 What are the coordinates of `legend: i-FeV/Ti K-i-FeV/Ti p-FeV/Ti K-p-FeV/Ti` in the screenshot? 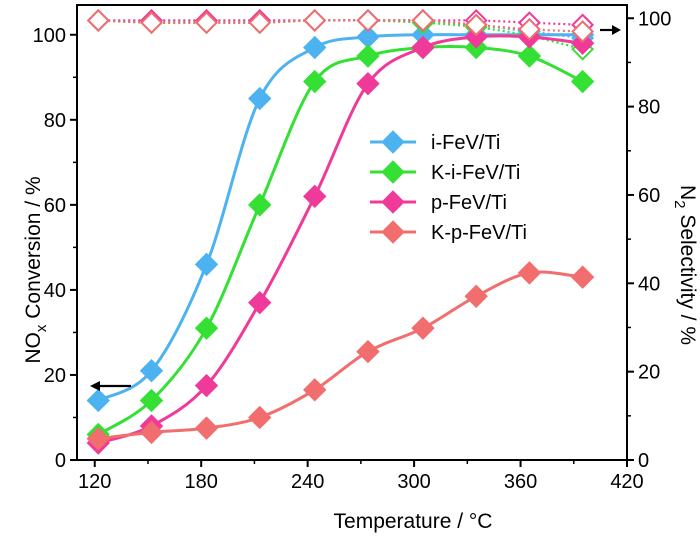 It's located at (448, 187).